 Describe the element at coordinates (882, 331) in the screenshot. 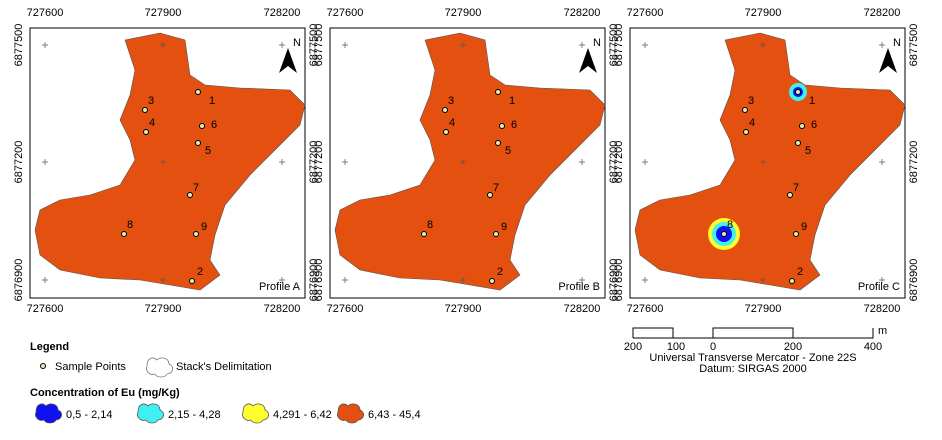

I see `scale-unit: m` at that location.